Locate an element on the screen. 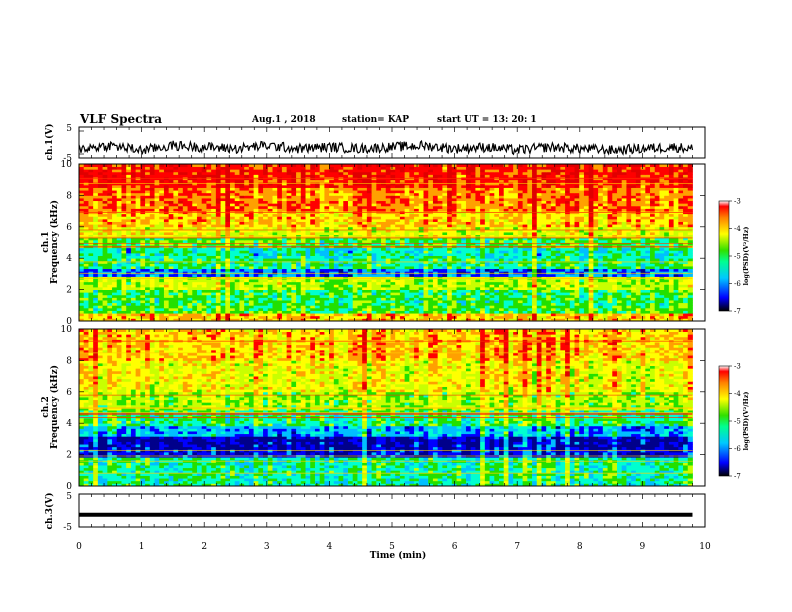  figure-title: VLF Spectra is located at coordinates (120, 119).